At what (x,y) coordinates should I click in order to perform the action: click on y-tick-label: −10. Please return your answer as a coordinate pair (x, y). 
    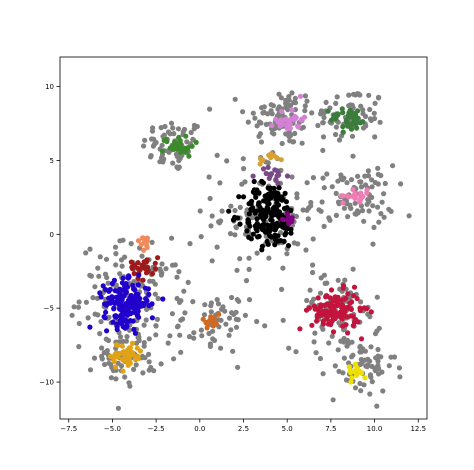
    Looking at the image, I should click on (46, 383).